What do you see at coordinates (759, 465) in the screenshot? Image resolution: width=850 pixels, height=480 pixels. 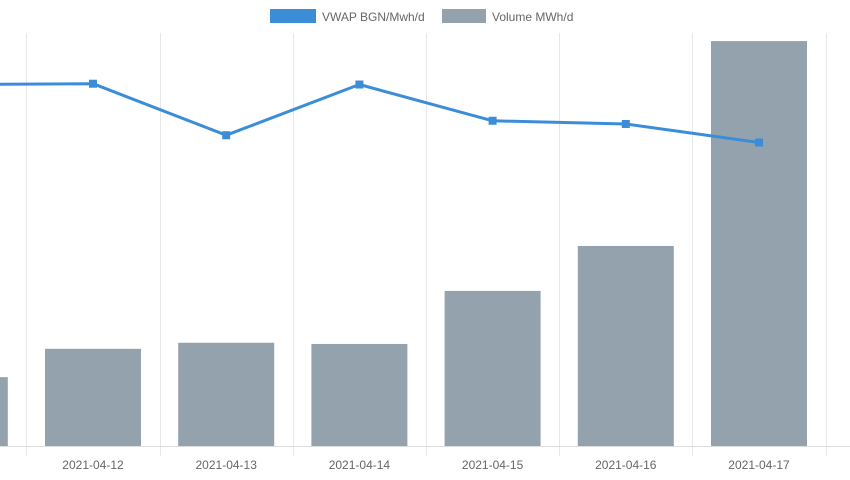 I see `x-tick-label: 2021-04-17` at bounding box center [759, 465].